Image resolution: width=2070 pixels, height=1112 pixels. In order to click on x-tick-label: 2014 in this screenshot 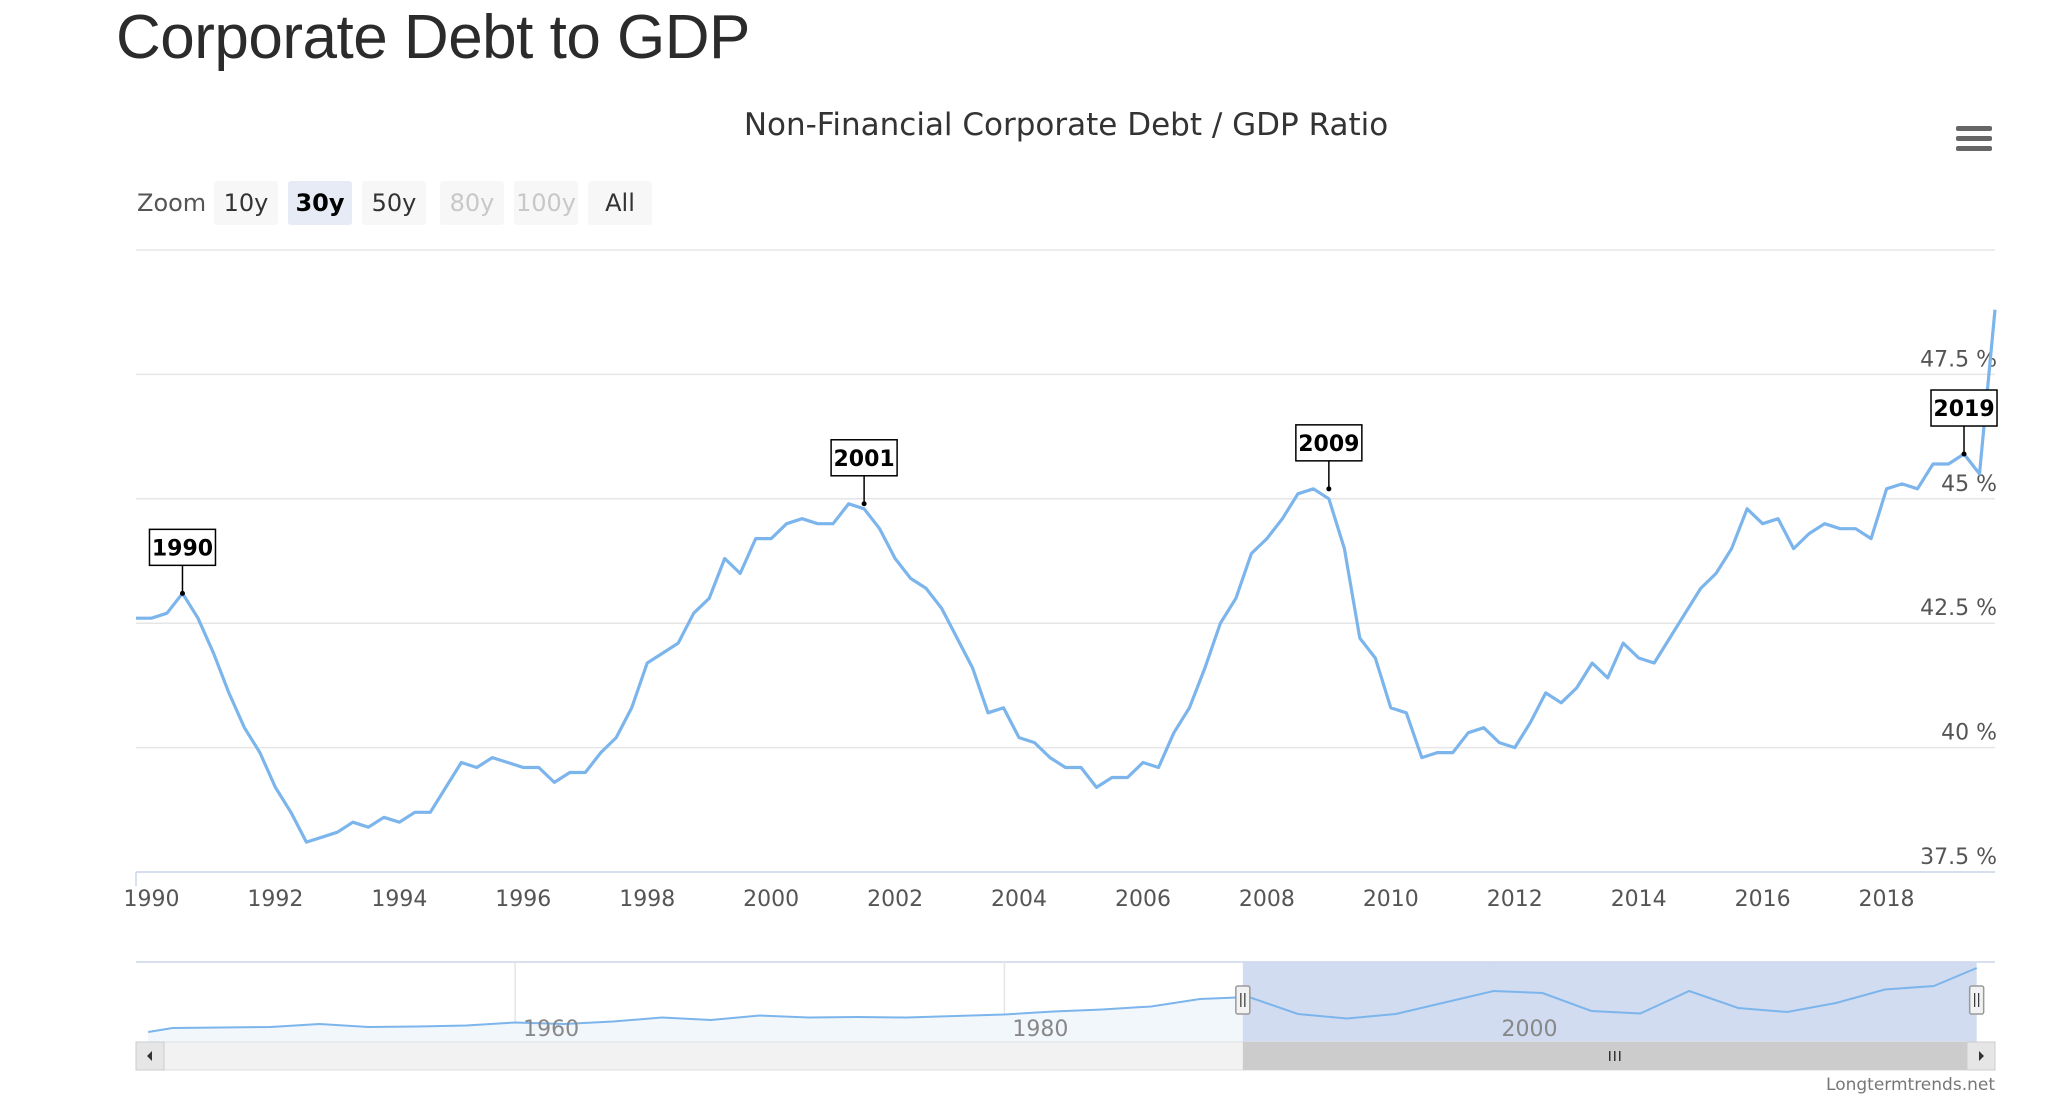, I will do `click(1639, 899)`.